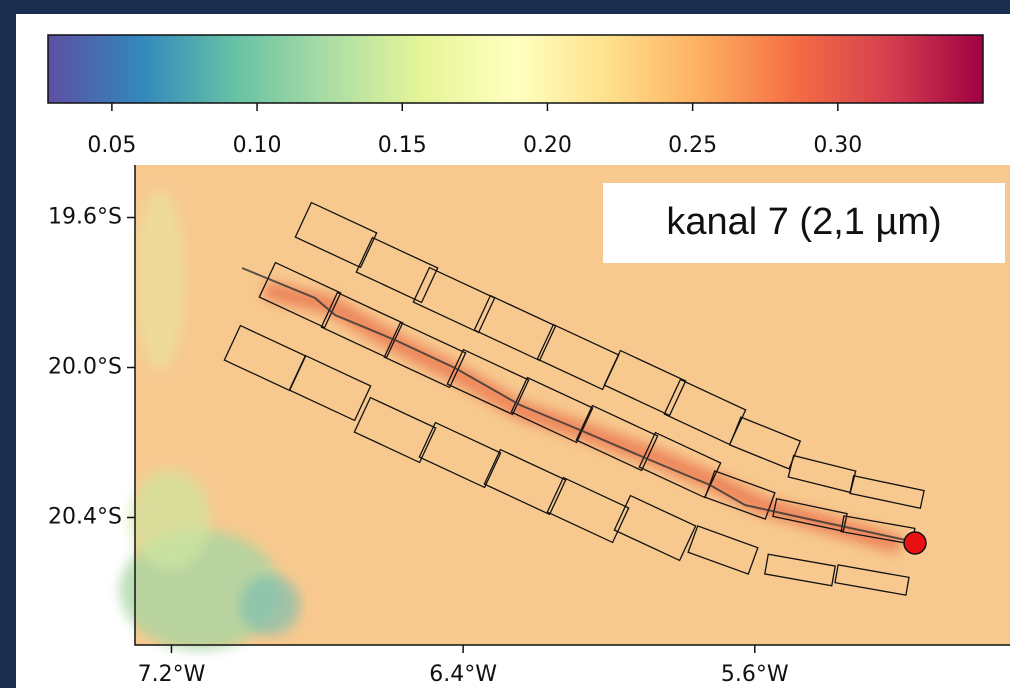 Image resolution: width=1010 pixels, height=688 pixels. I want to click on x-tick-label: 6.4°W, so click(463, 674).